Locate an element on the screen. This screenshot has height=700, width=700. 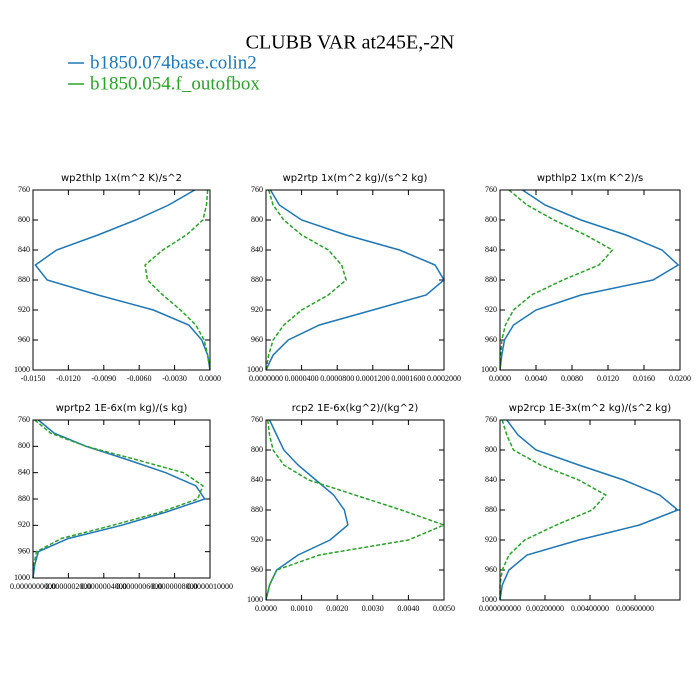
x-tick-label: 0.0001600 is located at coordinates (408, 378).